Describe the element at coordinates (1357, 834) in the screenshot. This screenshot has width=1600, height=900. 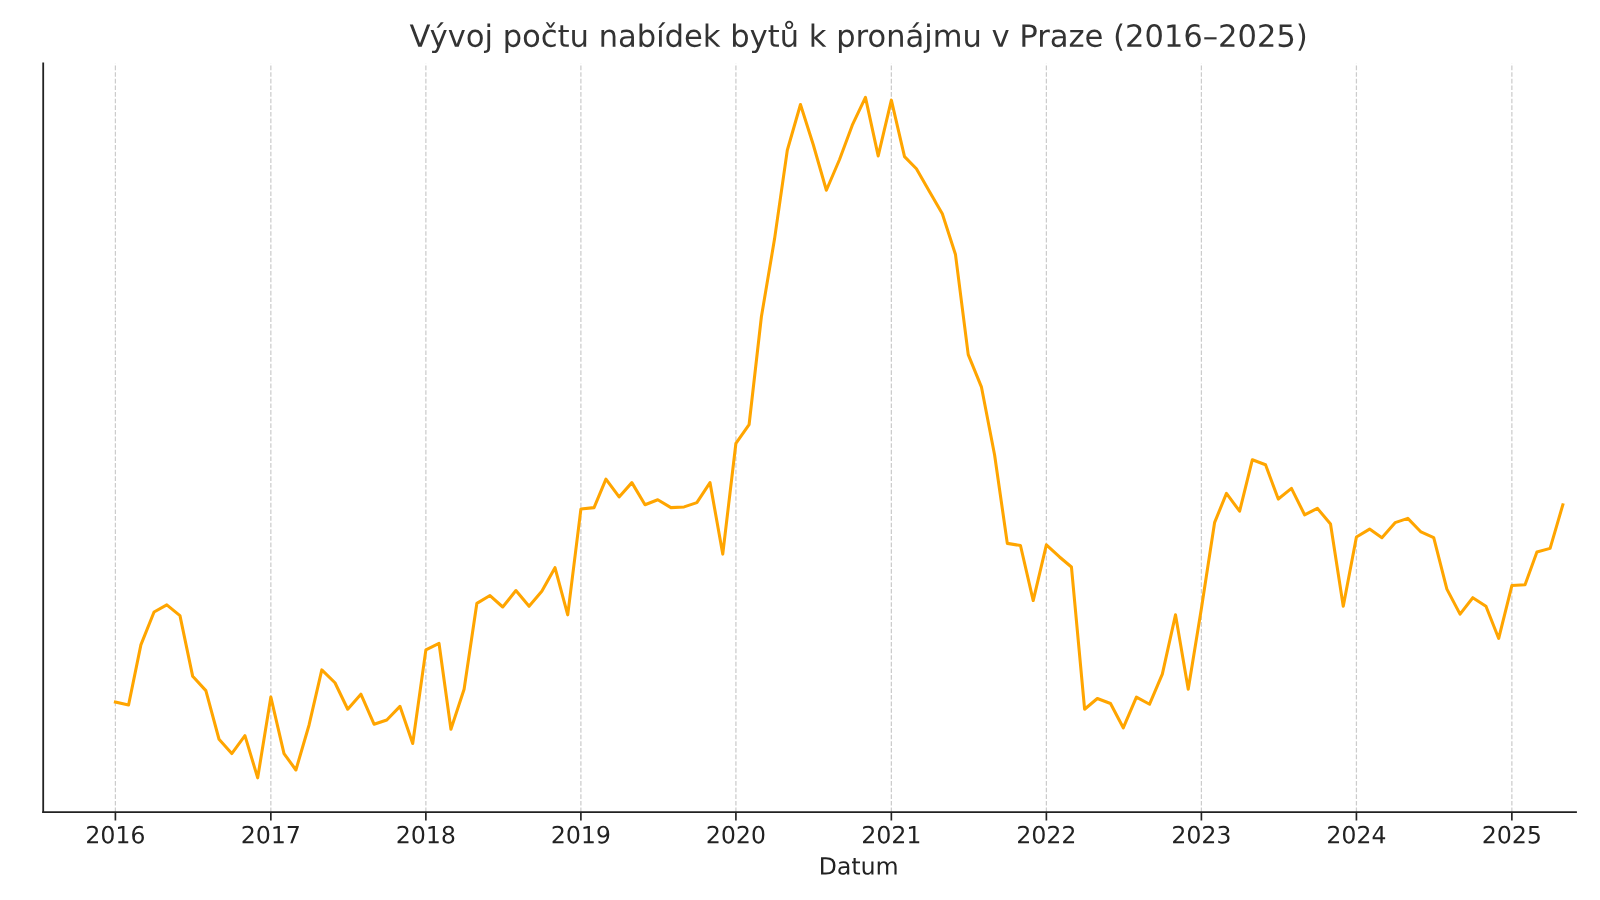
I see `x-tick-label: 2024` at that location.